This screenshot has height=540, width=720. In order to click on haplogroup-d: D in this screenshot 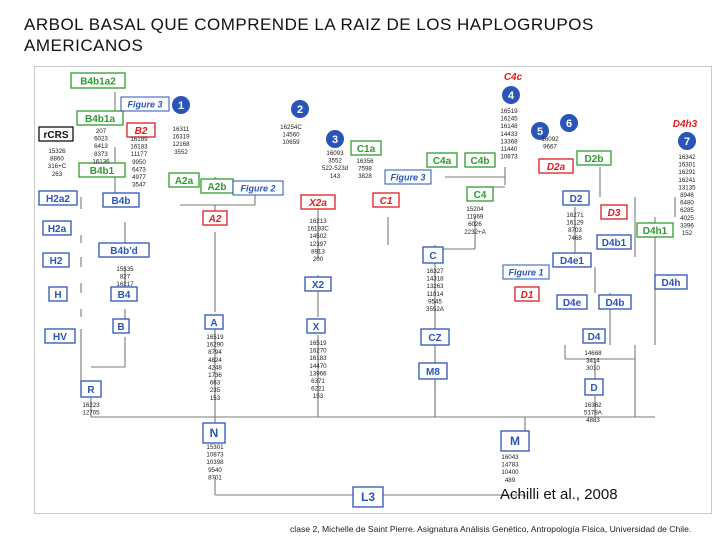, I will do `click(594, 387)`.